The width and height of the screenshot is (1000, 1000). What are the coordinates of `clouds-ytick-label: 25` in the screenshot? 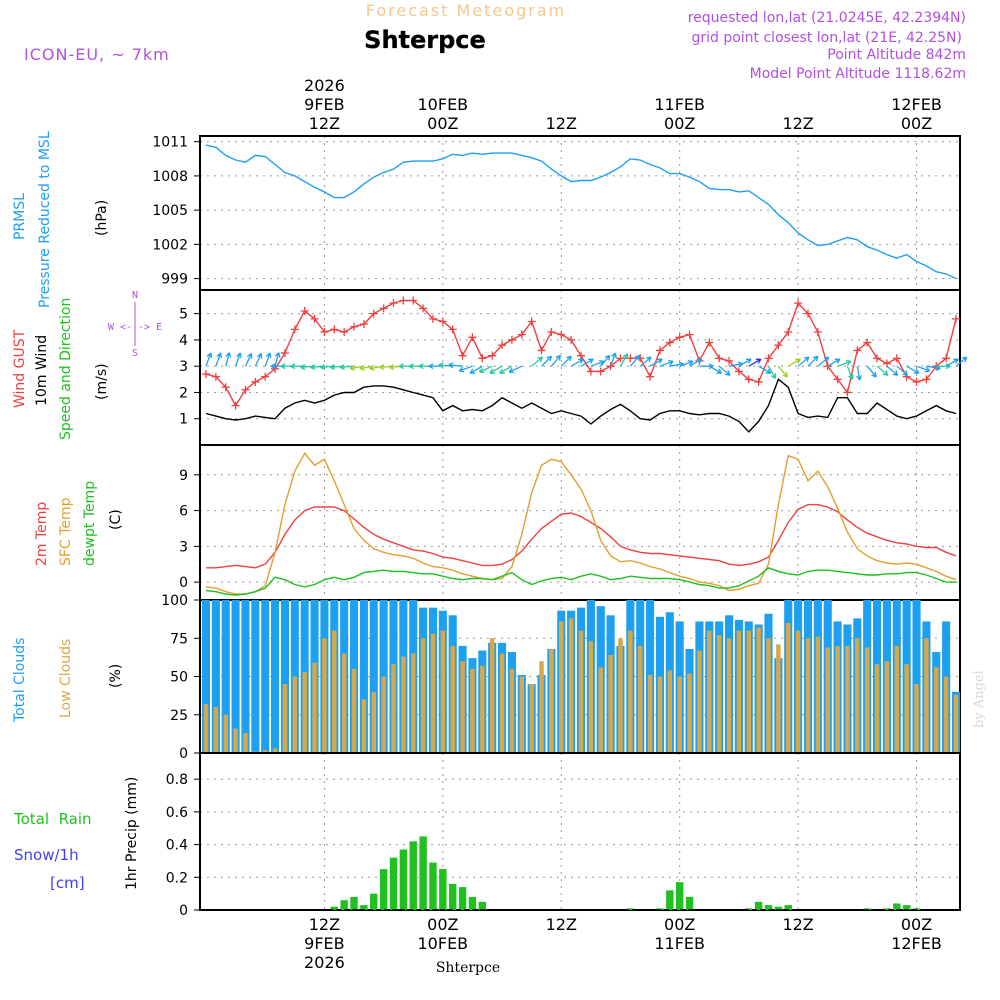 It's located at (179, 716).